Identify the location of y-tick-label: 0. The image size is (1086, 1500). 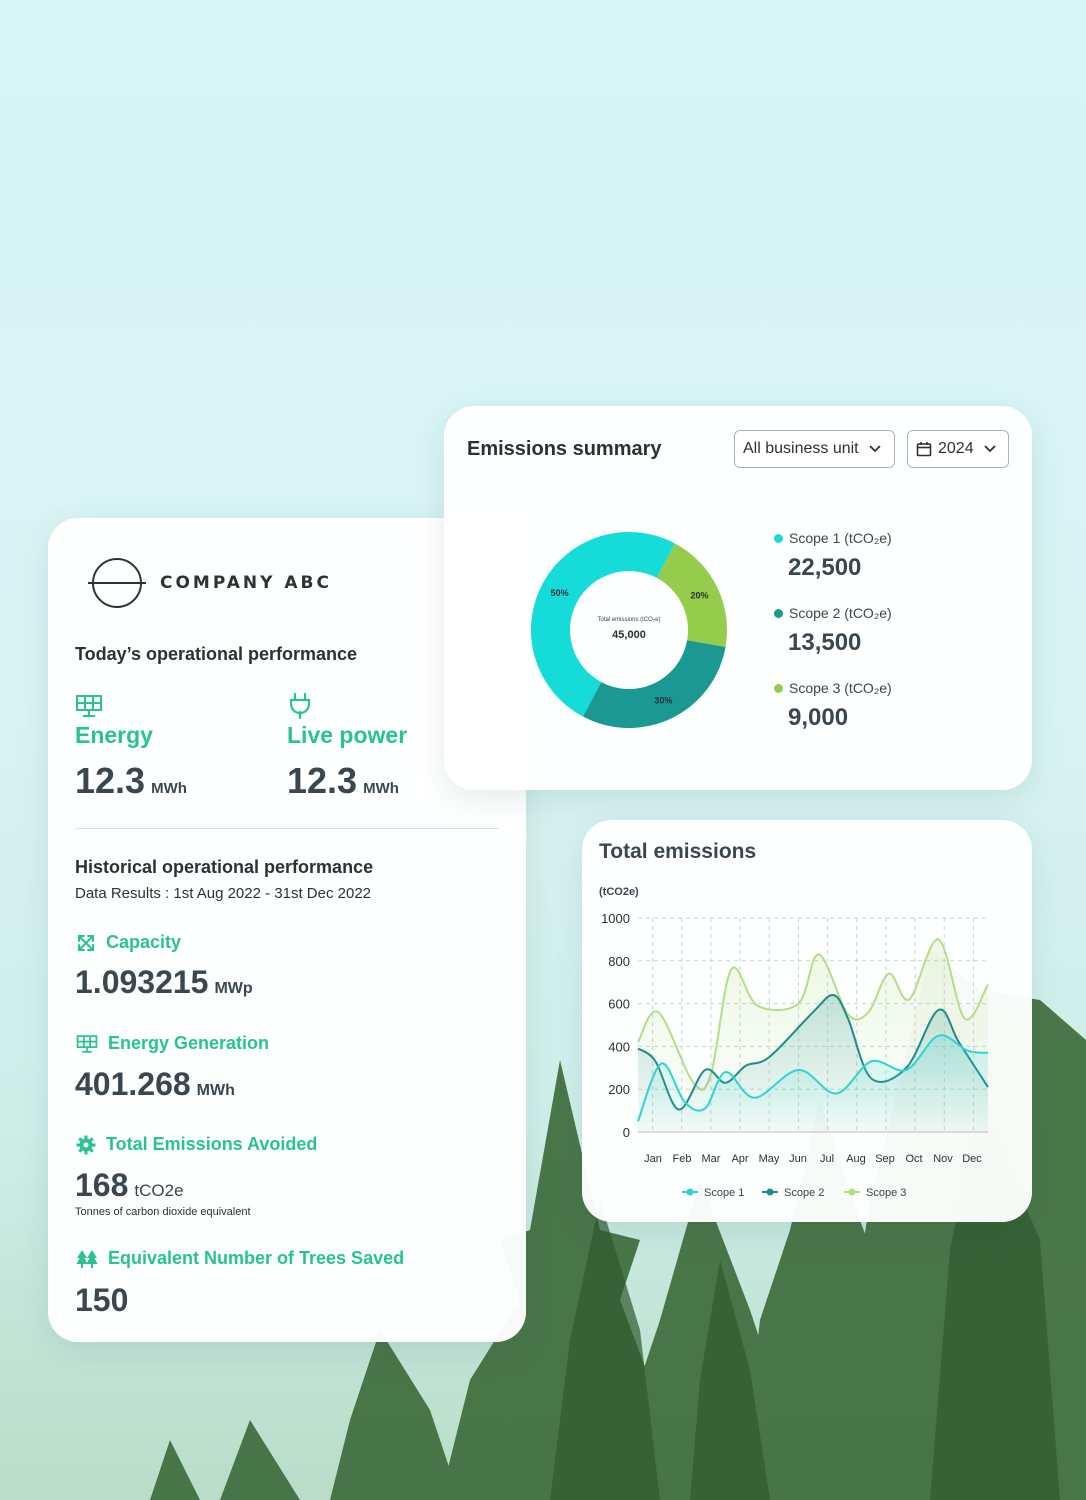
(626, 1132).